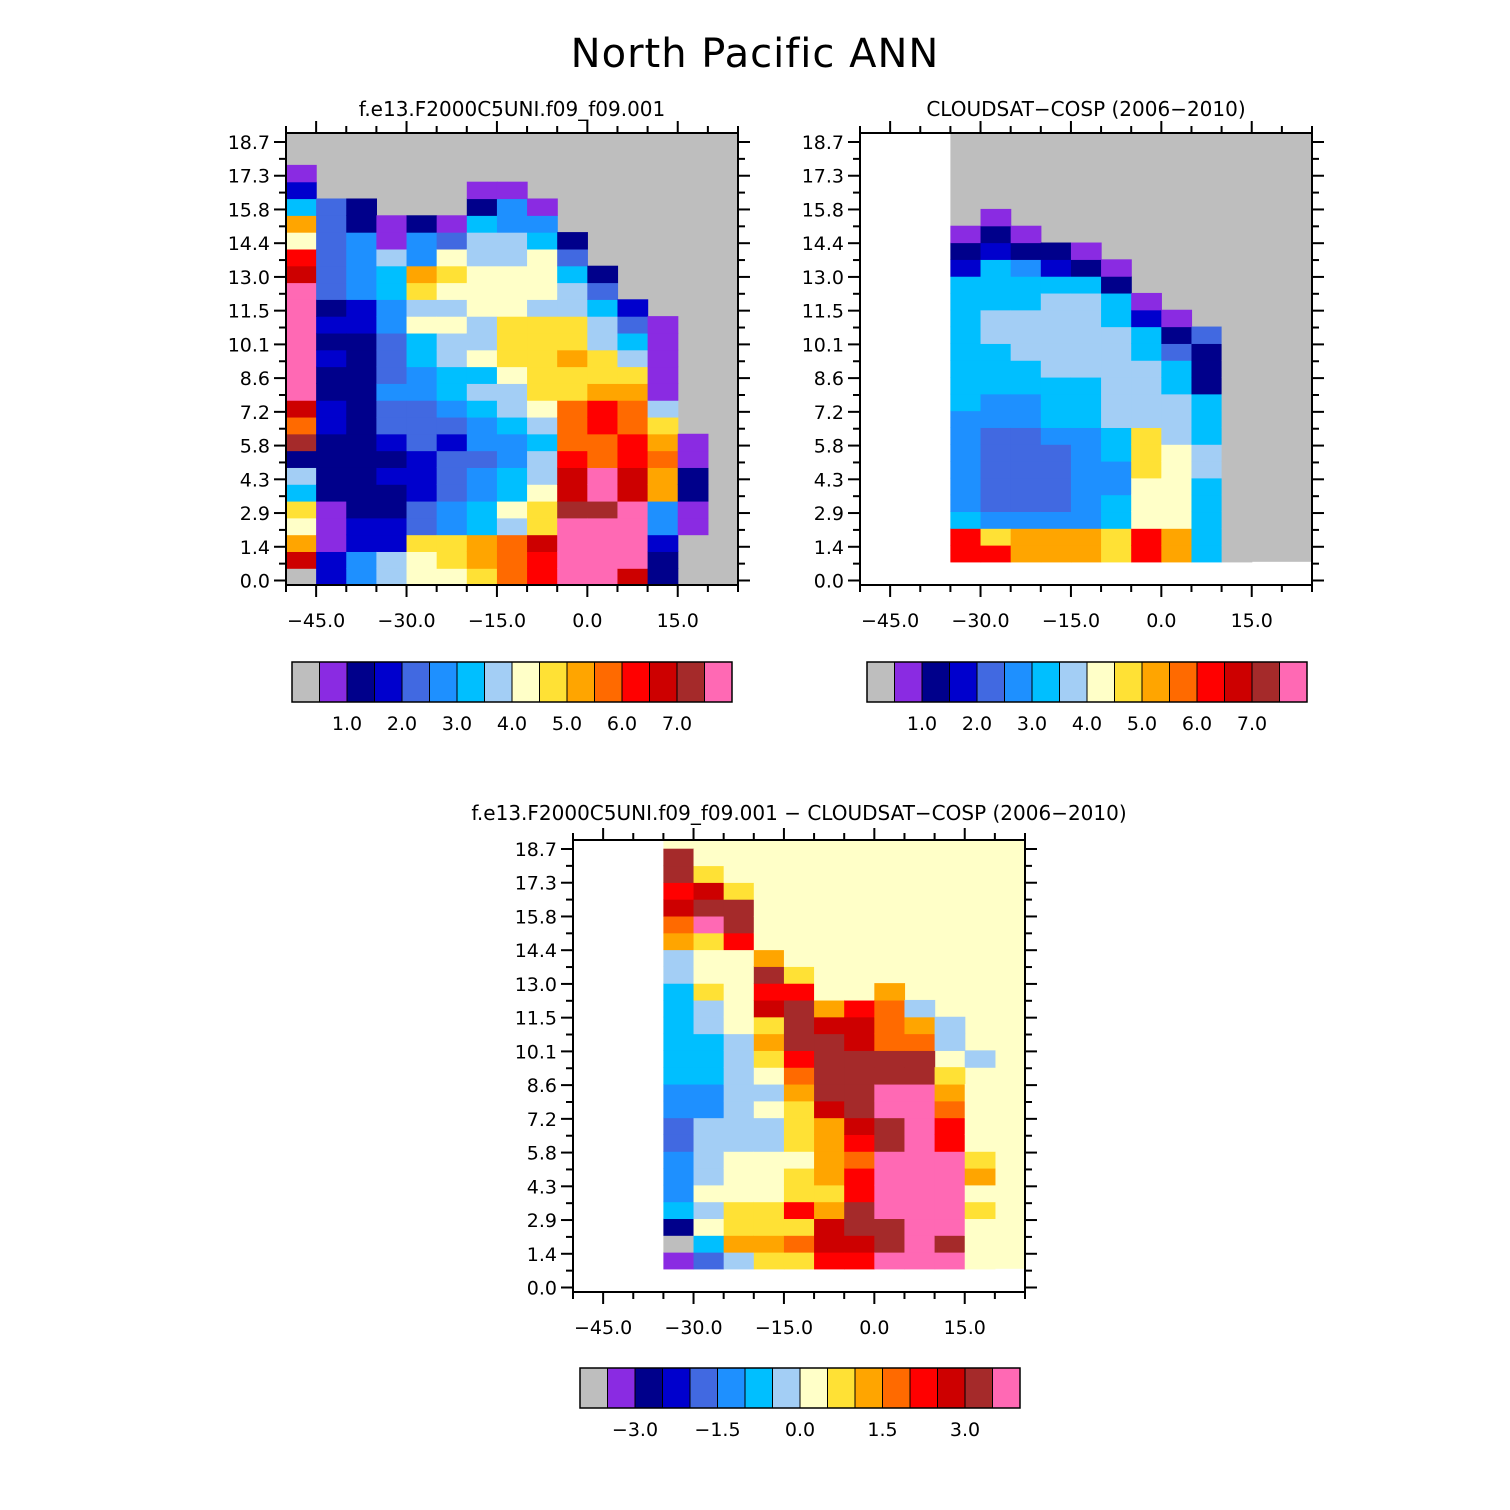 The image size is (1510, 1510). I want to click on figure-title: North Pacific ANN, so click(755, 54).